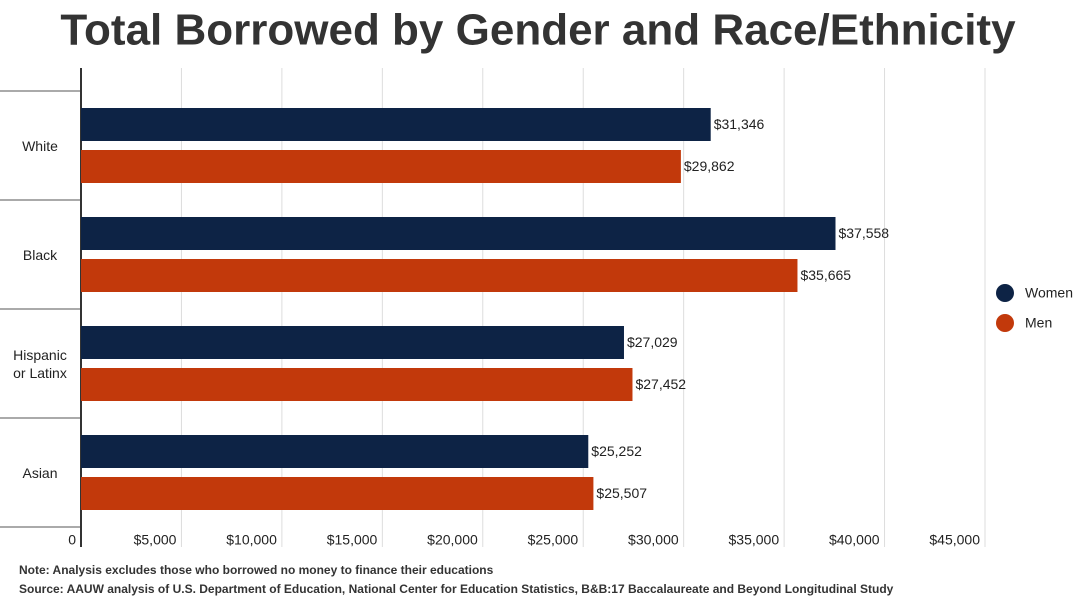 Image resolution: width=1082 pixels, height=611 pixels. I want to click on y-tick-label-box: Black, so click(40, 254).